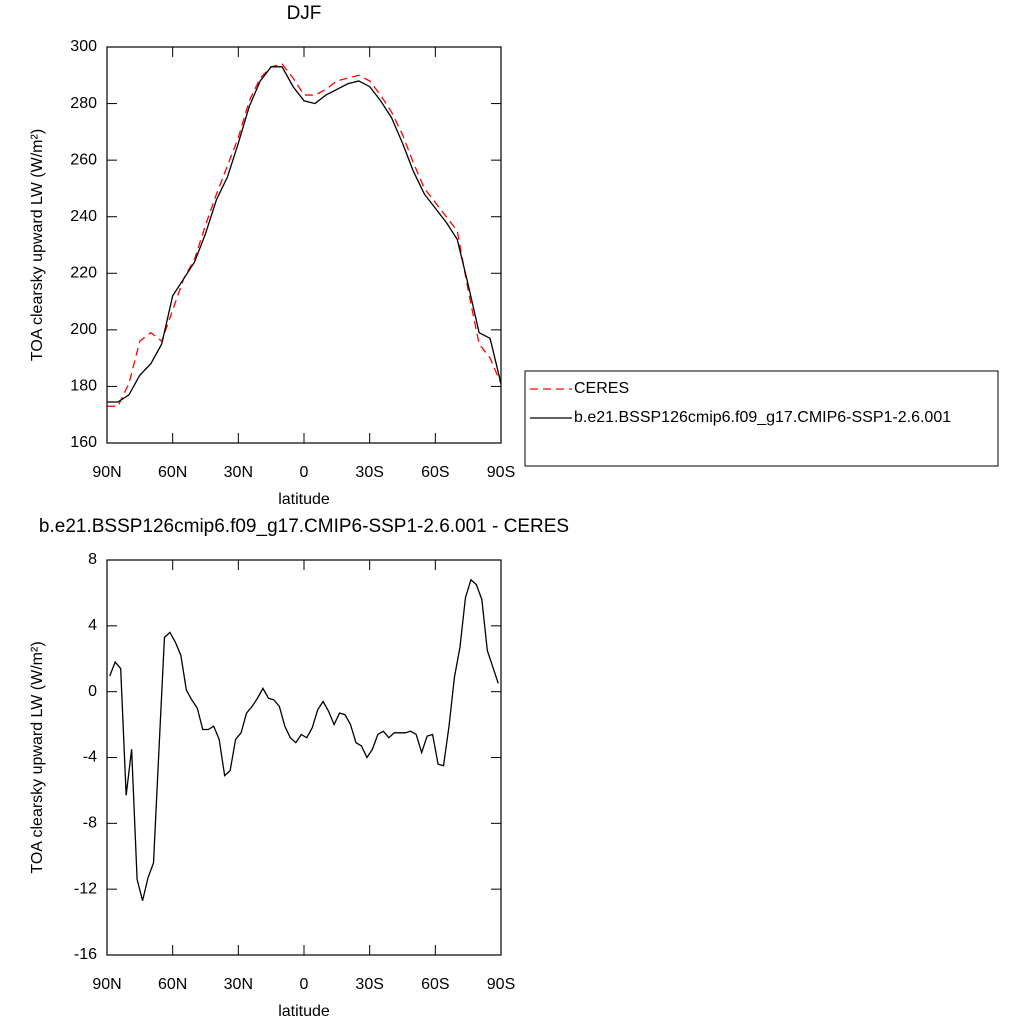 The width and height of the screenshot is (1024, 1024). What do you see at coordinates (83, 273) in the screenshot?
I see `y-tick-label: 220` at bounding box center [83, 273].